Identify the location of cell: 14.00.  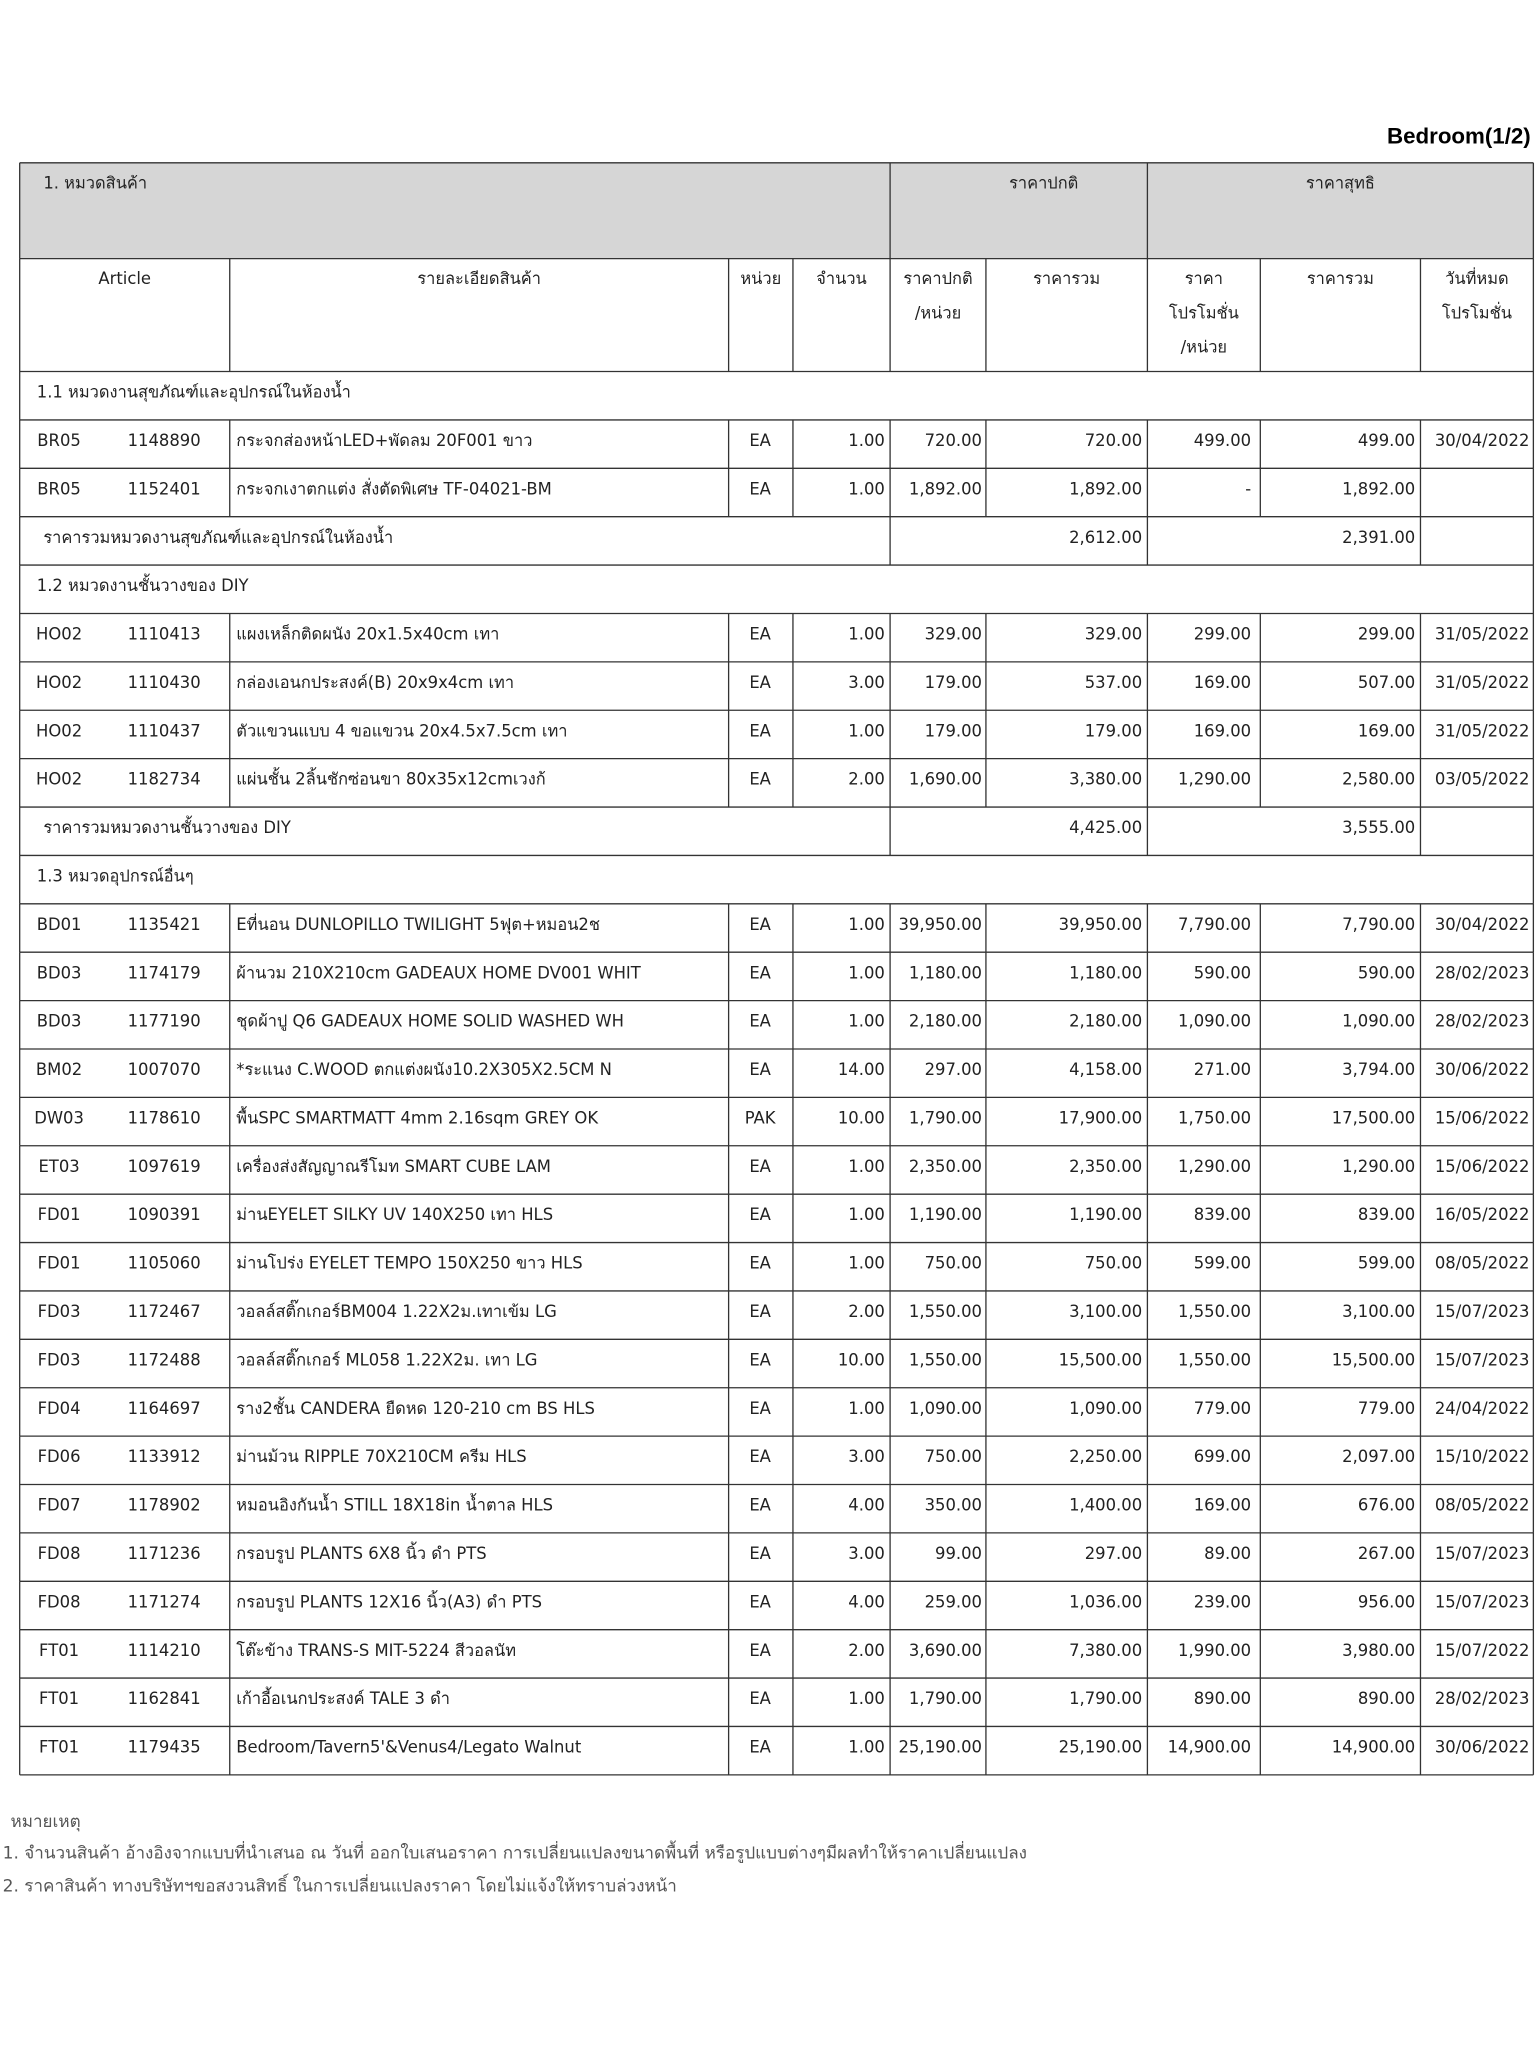
(861, 1069).